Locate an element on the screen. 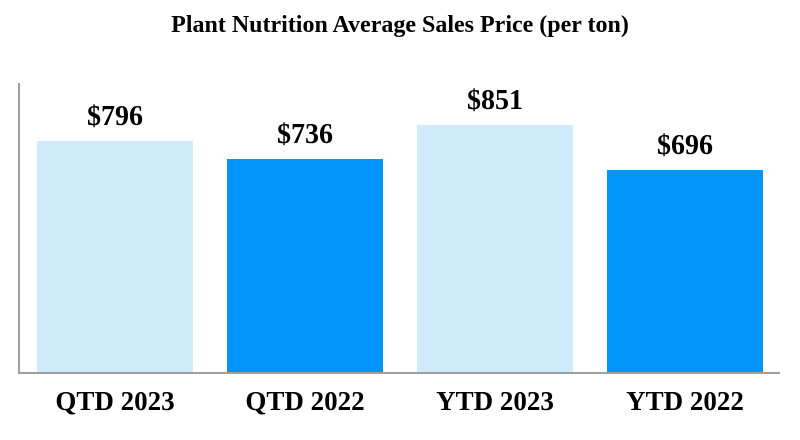 The width and height of the screenshot is (800, 440). bar-group-qtd-2023: $796 is located at coordinates (115, 237).